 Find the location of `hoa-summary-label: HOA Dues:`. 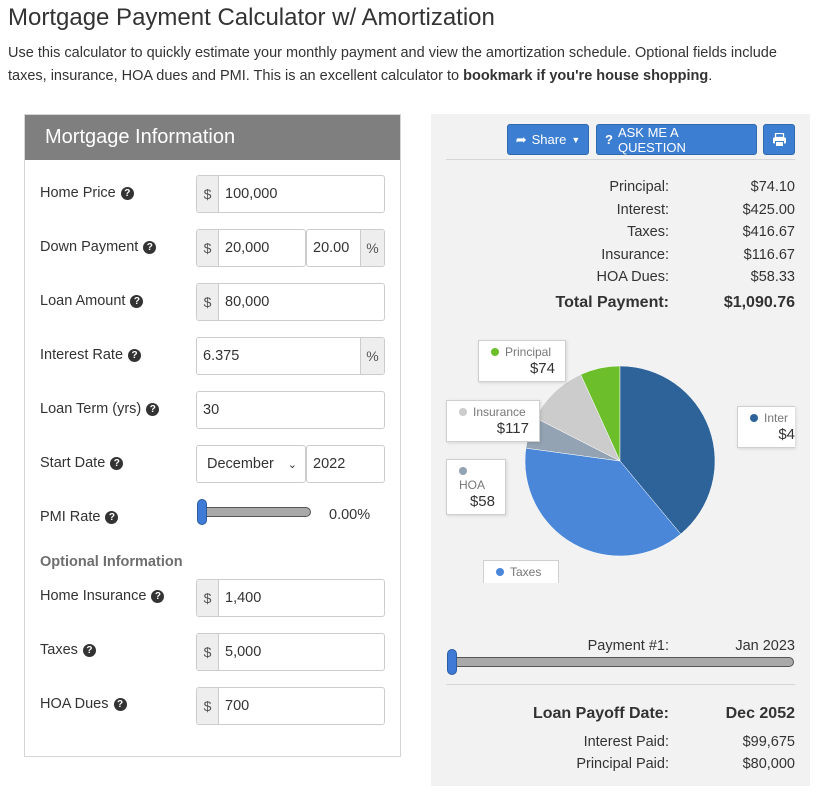

hoa-summary-label: HOA Dues: is located at coordinates (632, 277).